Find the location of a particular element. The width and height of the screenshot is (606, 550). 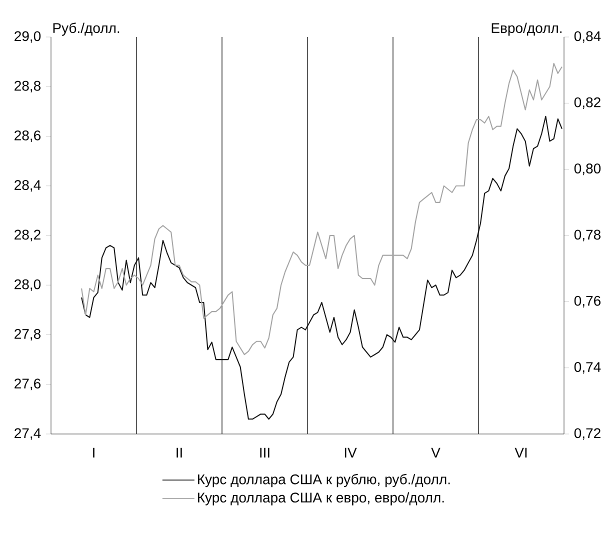

x-tick-label: VI is located at coordinates (520, 453).